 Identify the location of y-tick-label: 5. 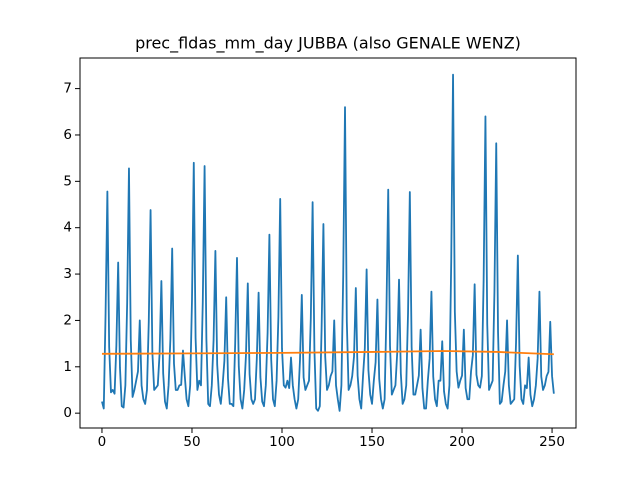
(67, 181).